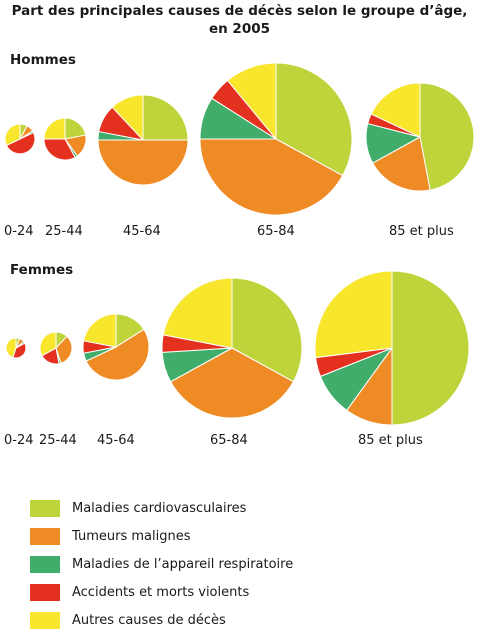 Image resolution: width=479 pixels, height=634 pixels. Describe the element at coordinates (430, 348) in the screenshot. I see `pie-slice-femmes-4-cardio` at that location.